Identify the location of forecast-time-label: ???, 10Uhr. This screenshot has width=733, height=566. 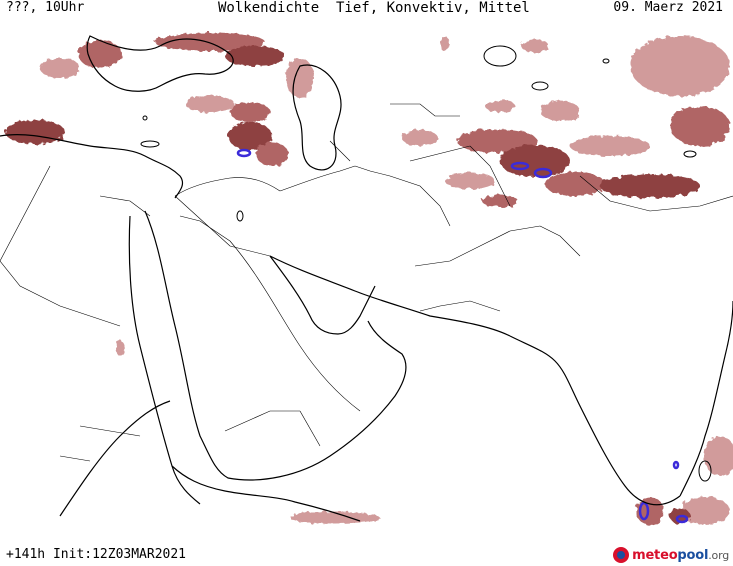
(45, 7).